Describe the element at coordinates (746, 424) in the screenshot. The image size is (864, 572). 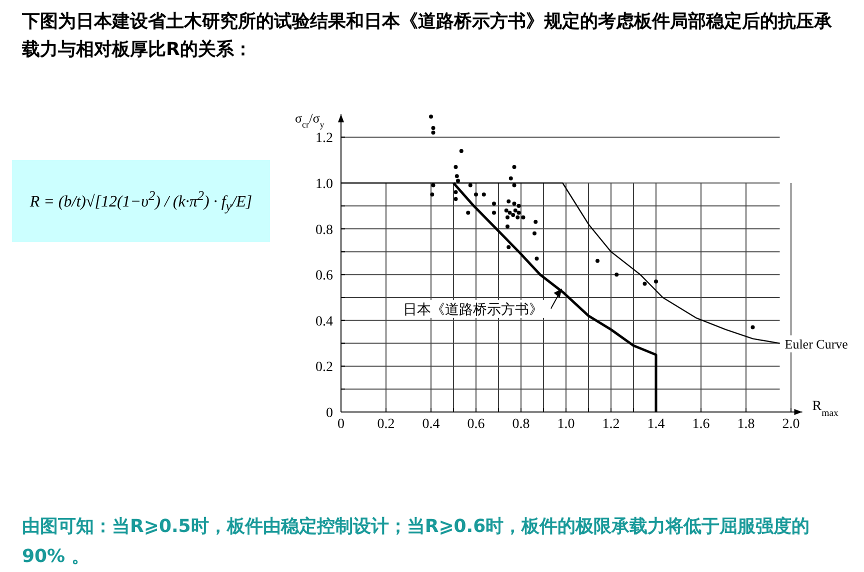
I see `x-tick-label: 1.8` at that location.